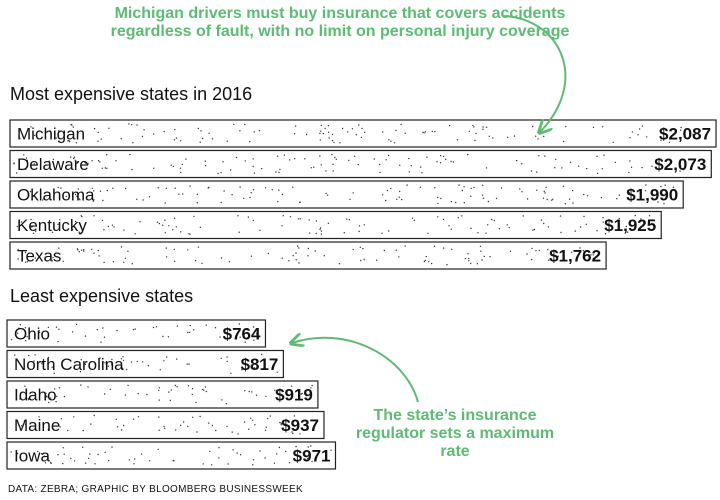  What do you see at coordinates (312, 456) in the screenshot?
I see `value-label: $971` at bounding box center [312, 456].